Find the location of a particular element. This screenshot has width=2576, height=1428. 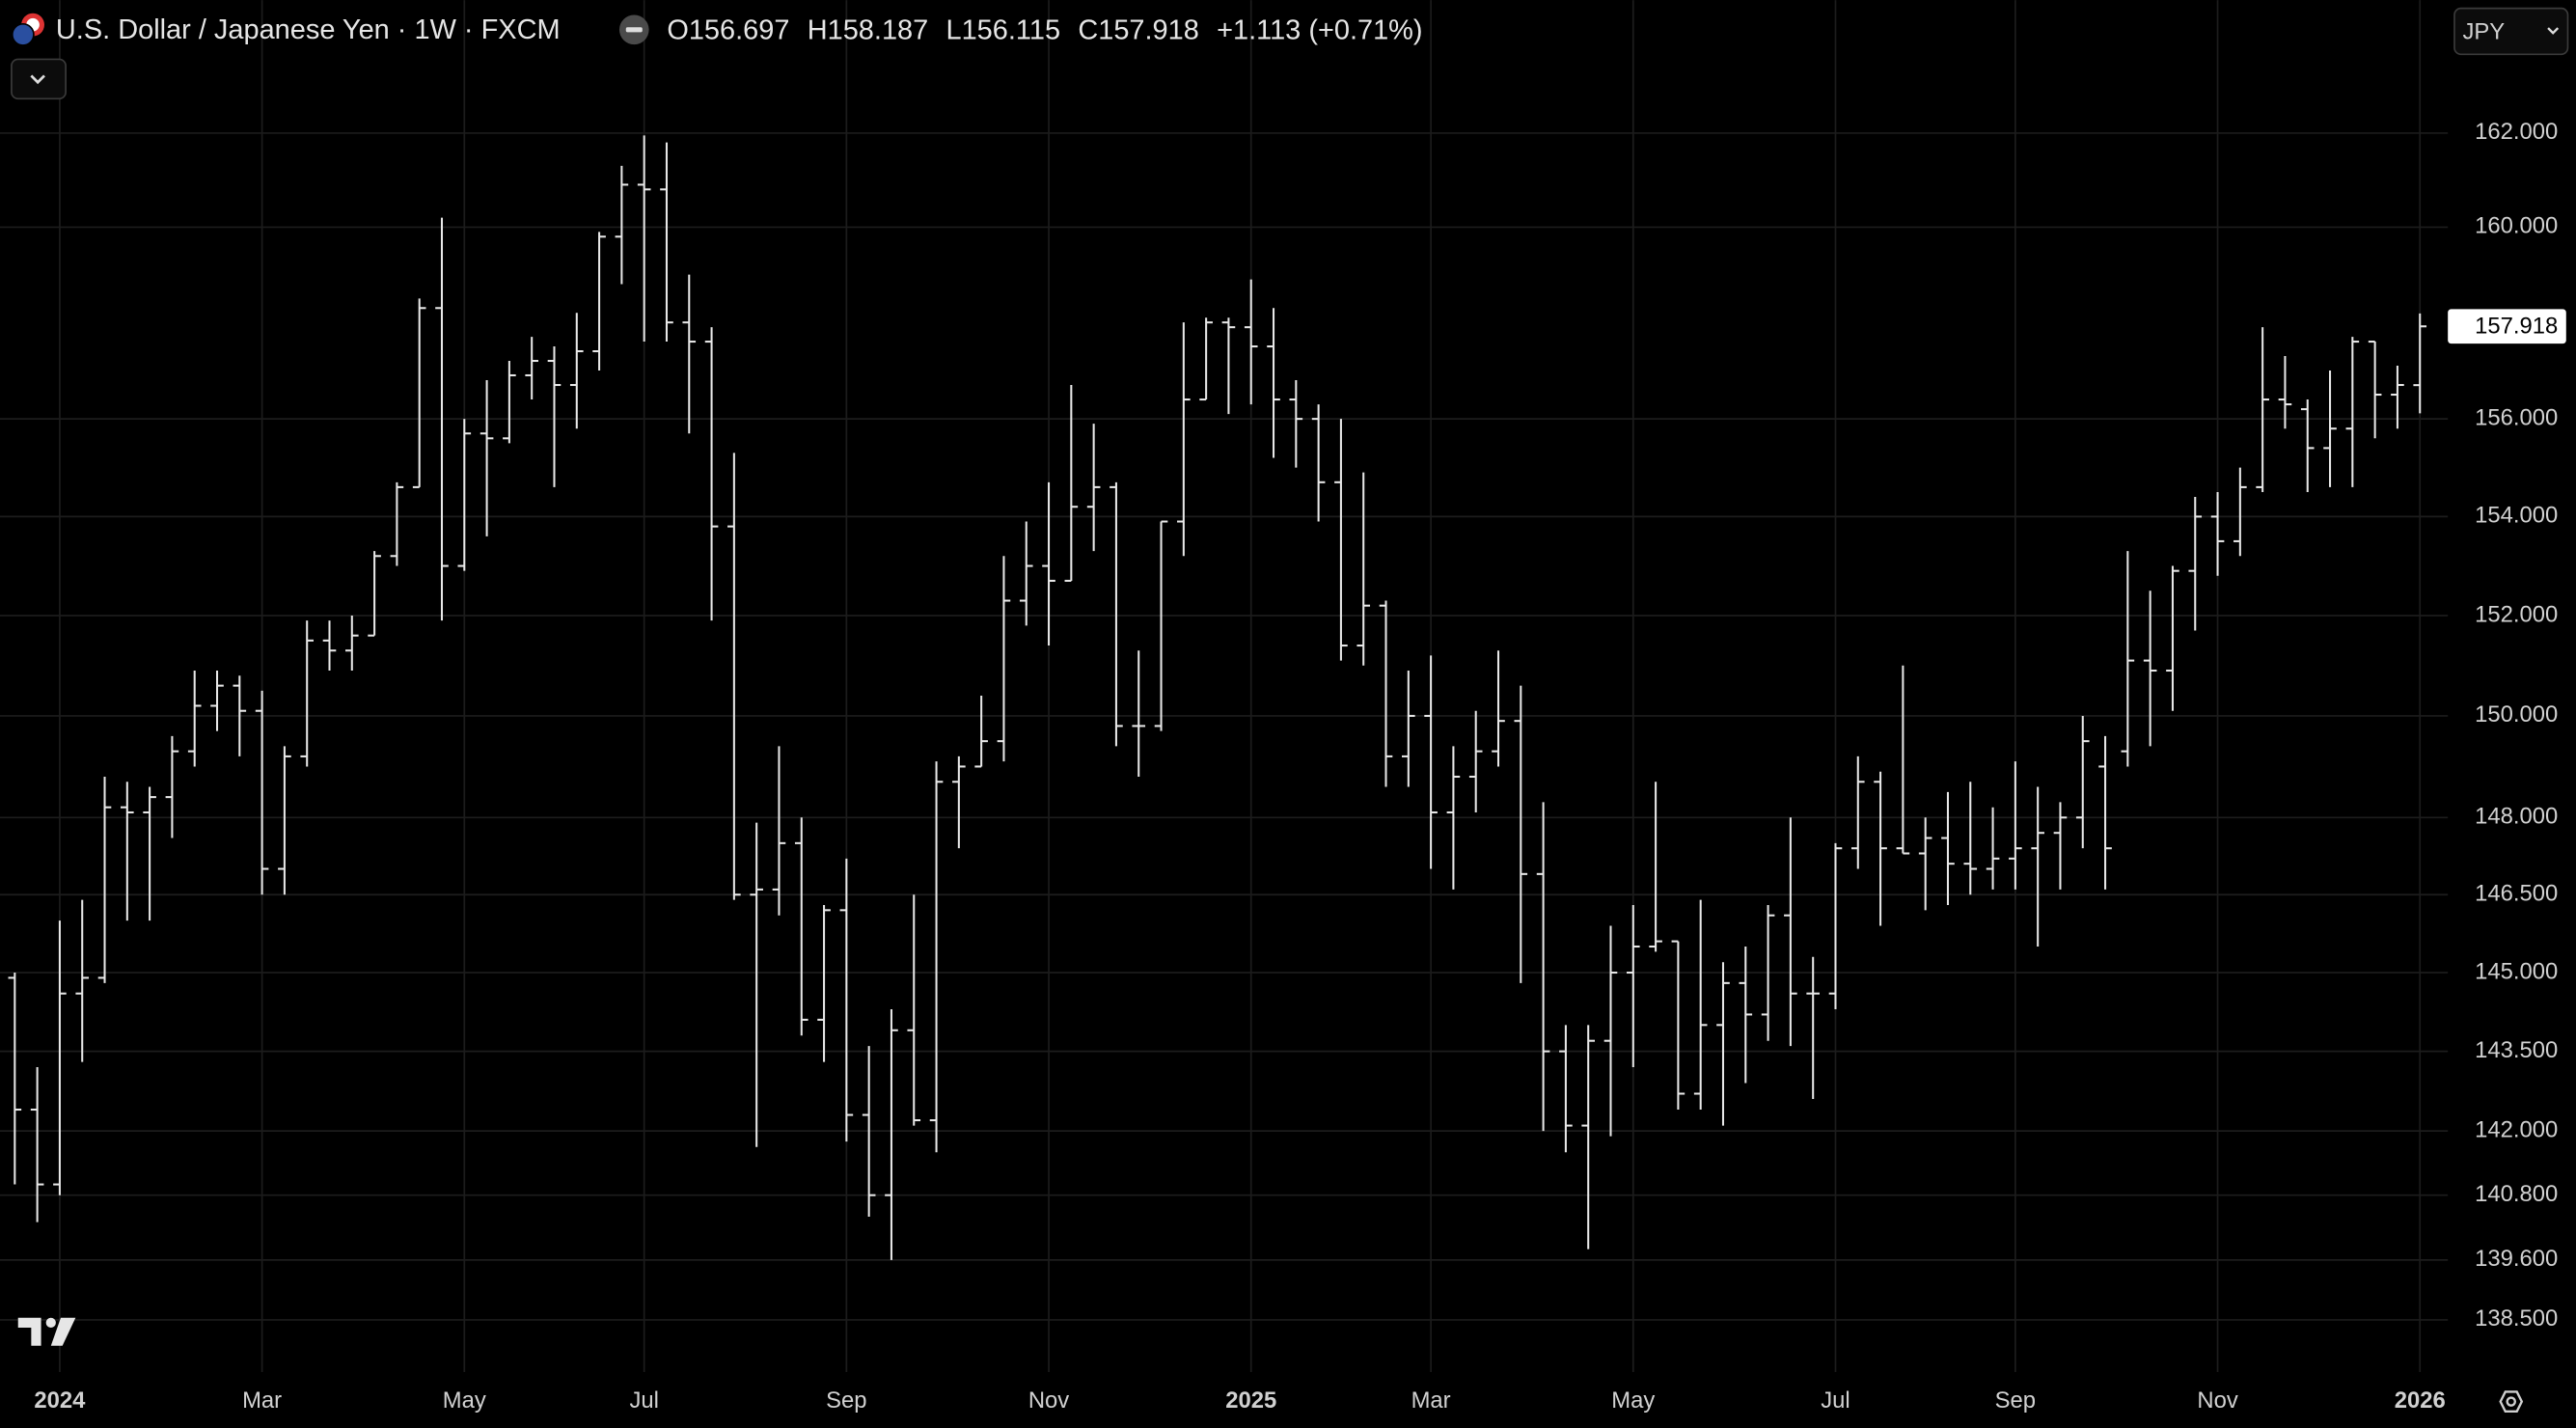

y-tick-label: 143.500 is located at coordinates (2517, 1050).